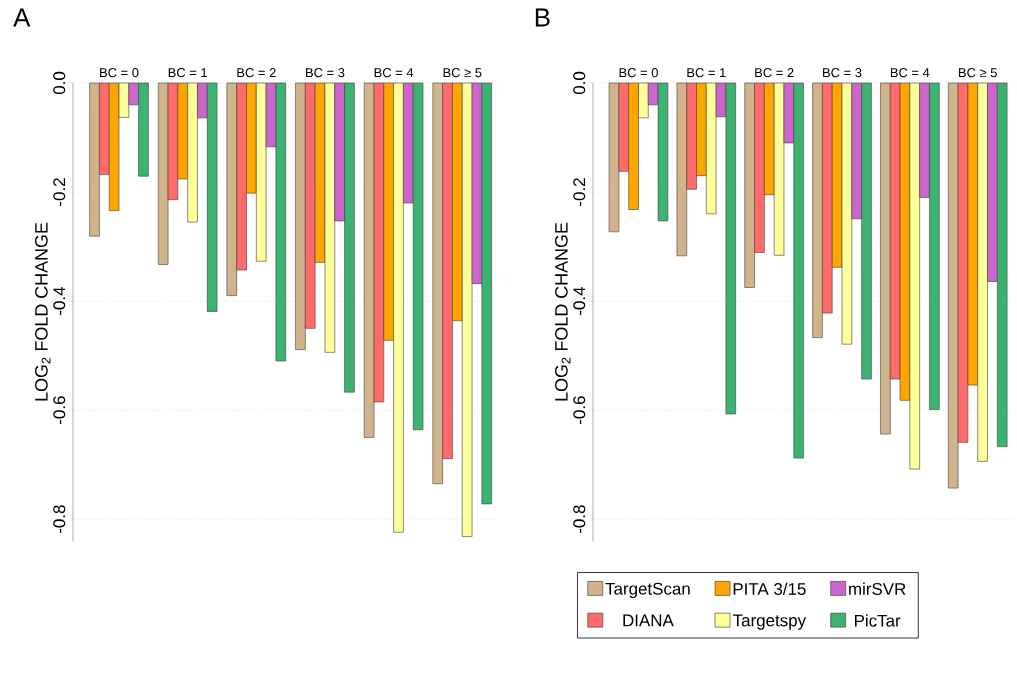  What do you see at coordinates (647, 590) in the screenshot?
I see `legend-label: TargetScan` at bounding box center [647, 590].